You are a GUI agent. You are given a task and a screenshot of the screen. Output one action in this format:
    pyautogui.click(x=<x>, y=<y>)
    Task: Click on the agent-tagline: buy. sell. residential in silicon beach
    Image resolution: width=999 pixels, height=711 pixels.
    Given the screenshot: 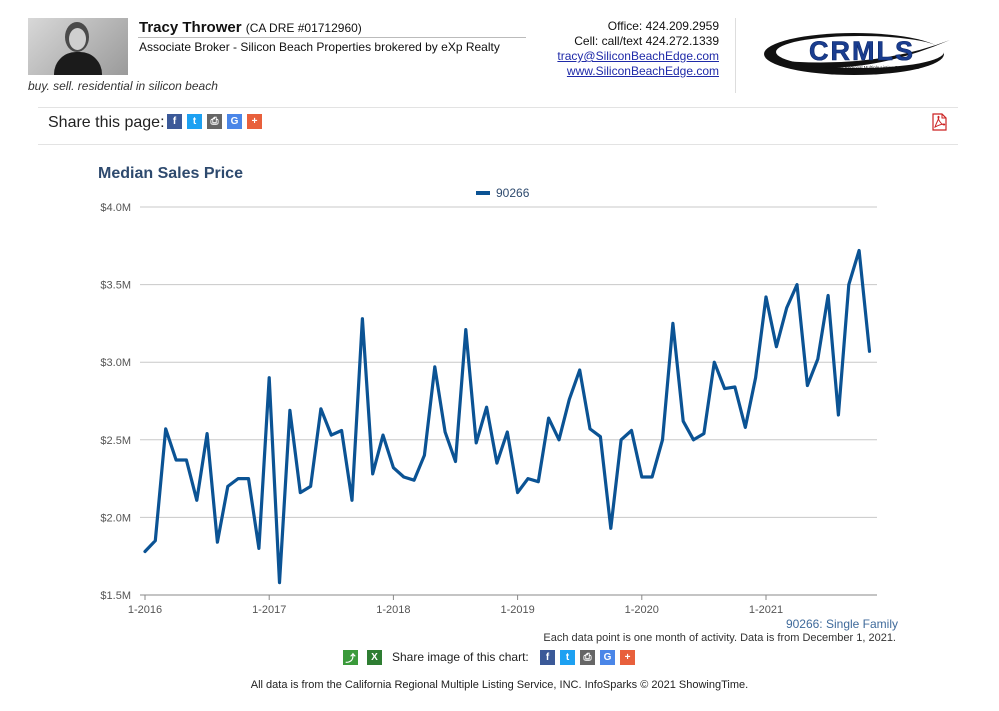 What is the action you would take?
    pyautogui.click(x=123, y=86)
    